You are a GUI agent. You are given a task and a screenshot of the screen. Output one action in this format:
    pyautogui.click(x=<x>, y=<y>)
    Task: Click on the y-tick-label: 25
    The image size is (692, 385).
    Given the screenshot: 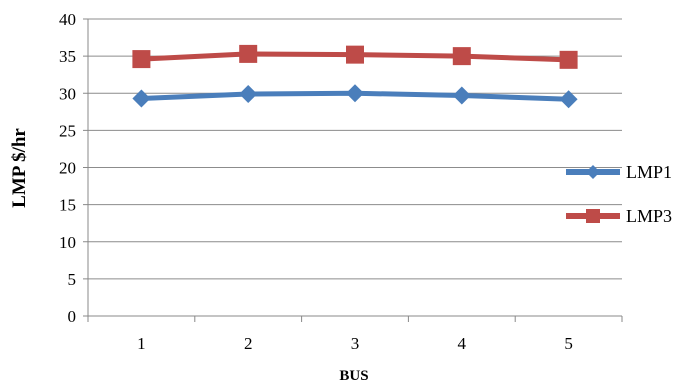 What is the action you would take?
    pyautogui.click(x=67, y=130)
    